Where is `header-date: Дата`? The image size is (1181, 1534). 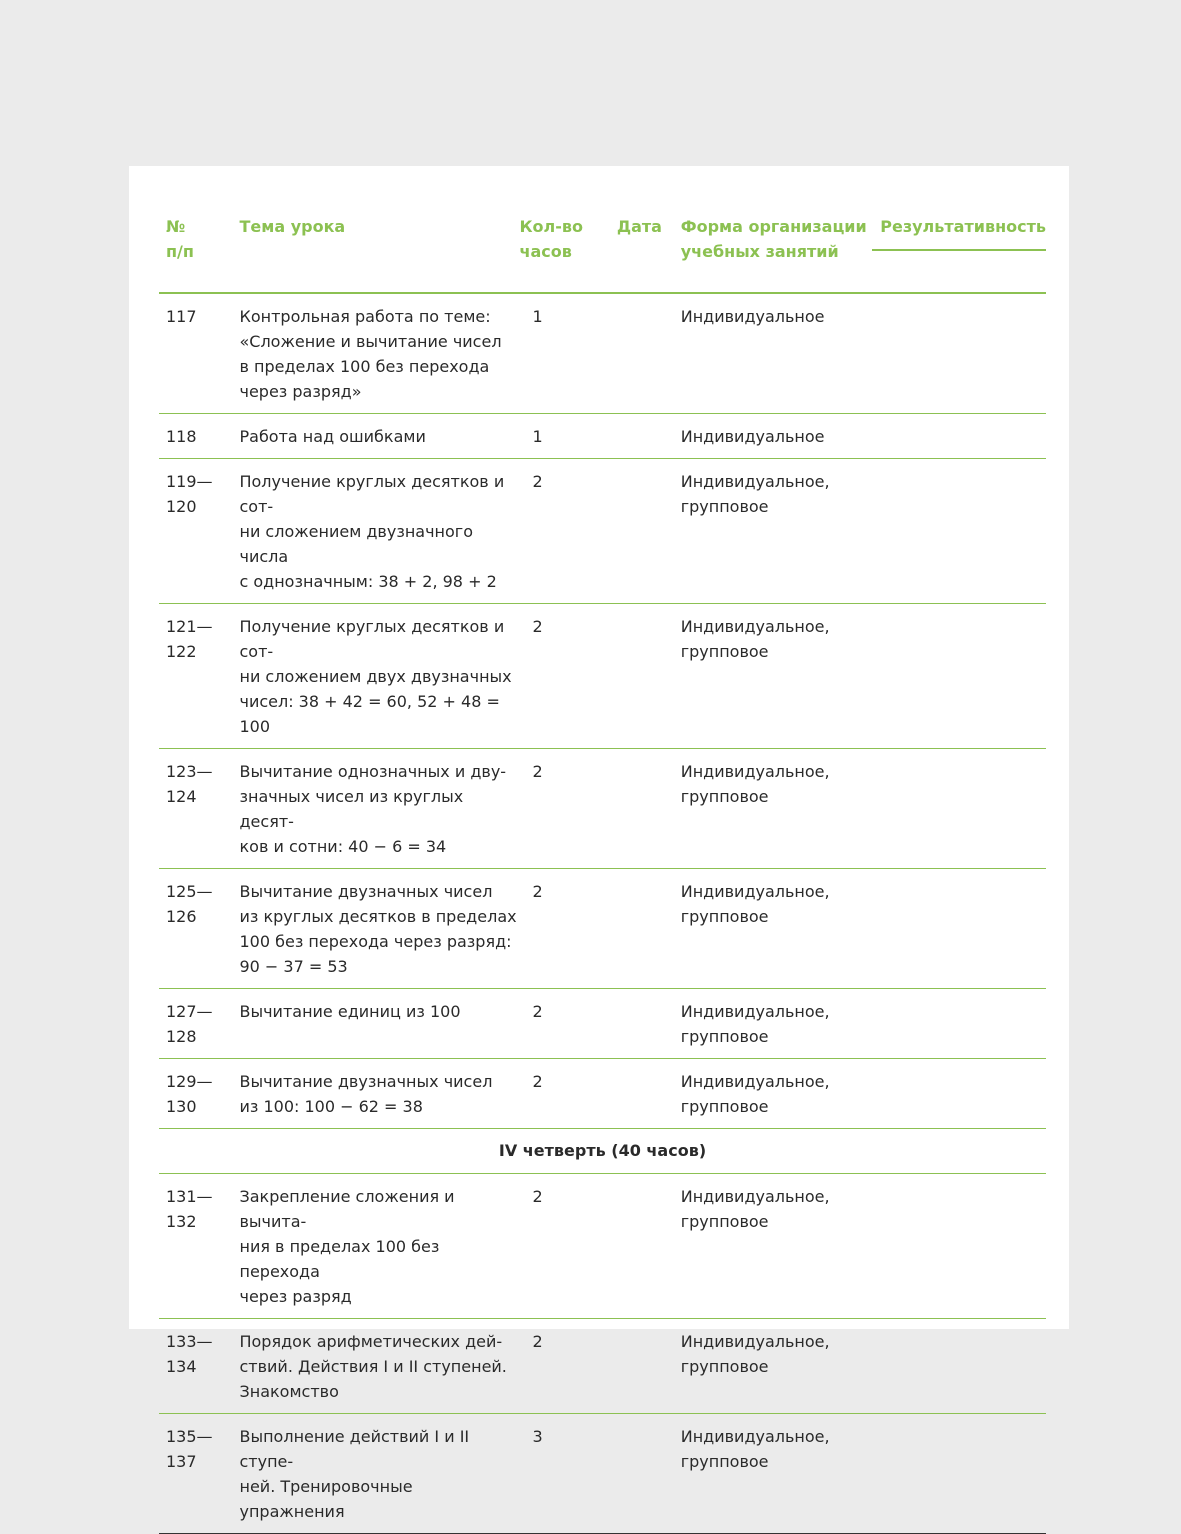 header-date: Дата is located at coordinates (648, 250).